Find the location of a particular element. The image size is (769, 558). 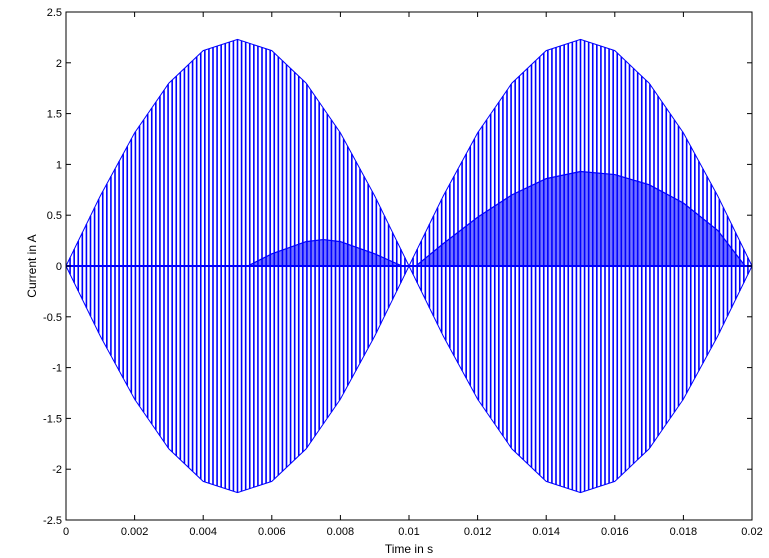

y-tick-label: -1 is located at coordinates (57, 369).